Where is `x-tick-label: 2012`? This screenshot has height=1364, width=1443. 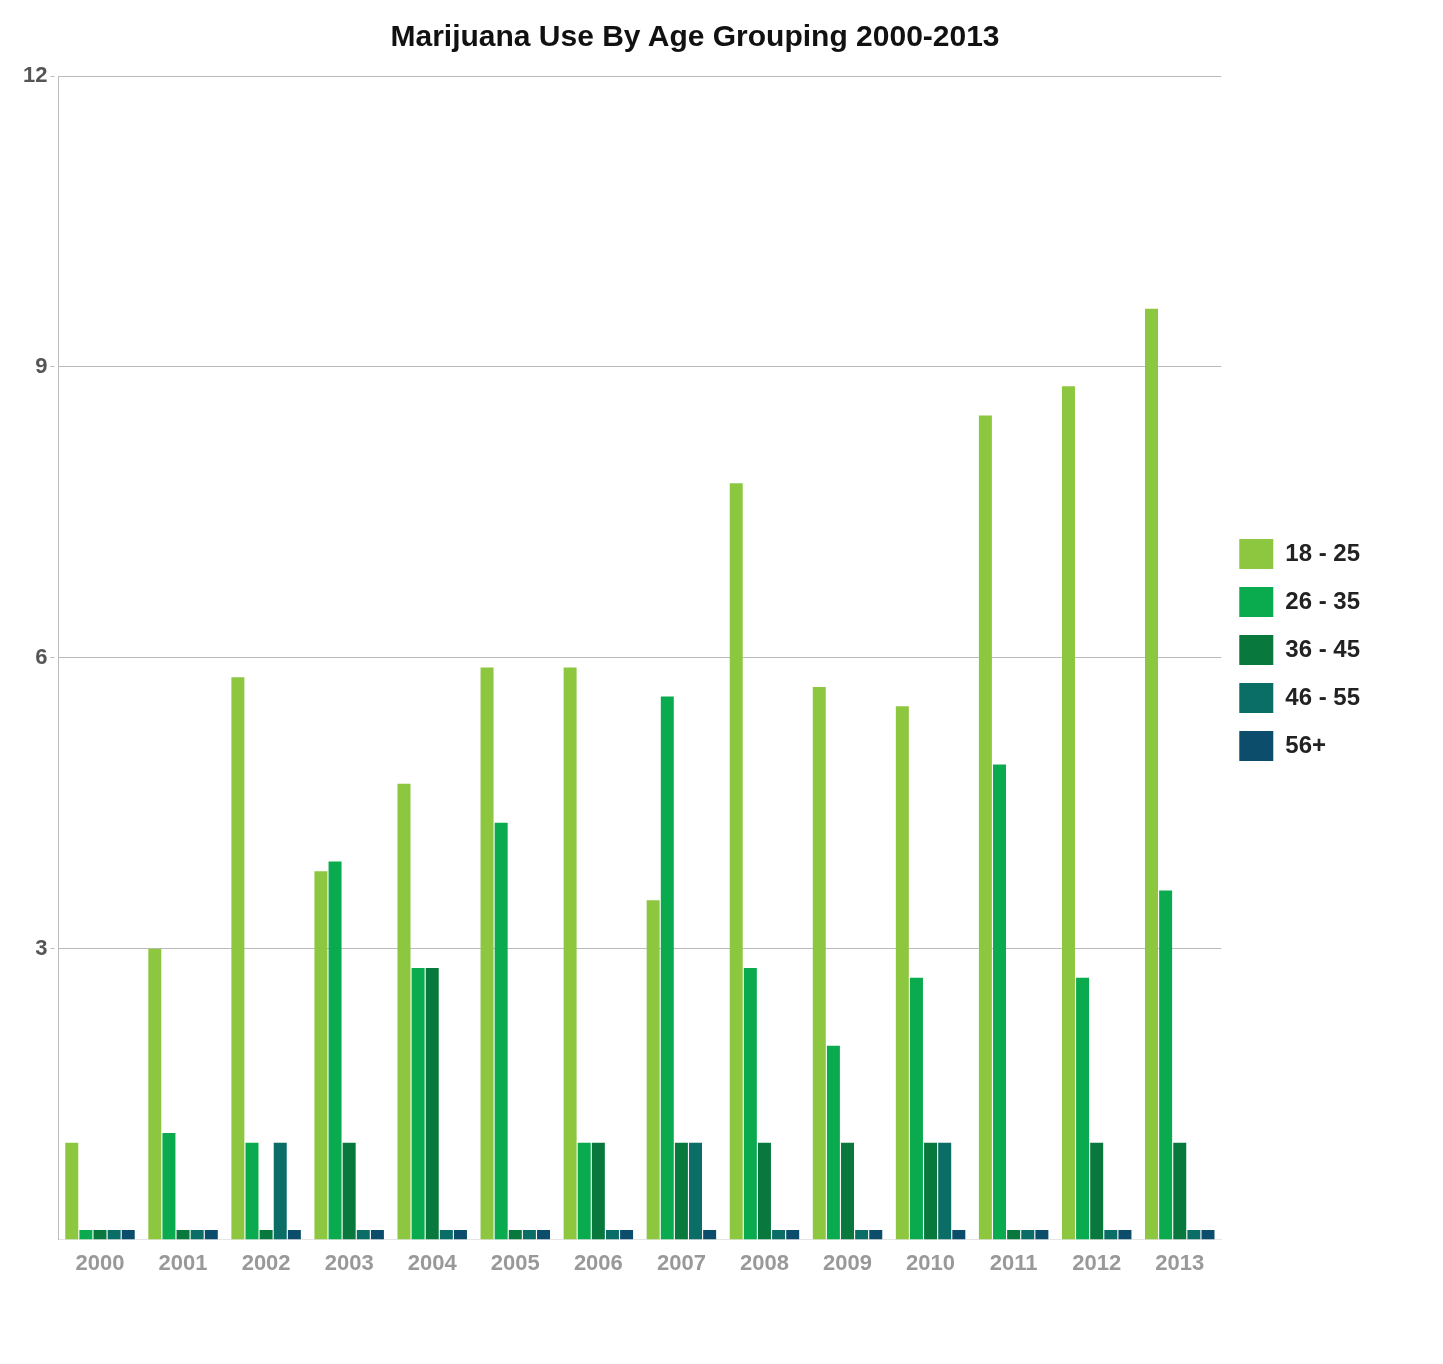
x-tick-label: 2012 is located at coordinates (1097, 1262).